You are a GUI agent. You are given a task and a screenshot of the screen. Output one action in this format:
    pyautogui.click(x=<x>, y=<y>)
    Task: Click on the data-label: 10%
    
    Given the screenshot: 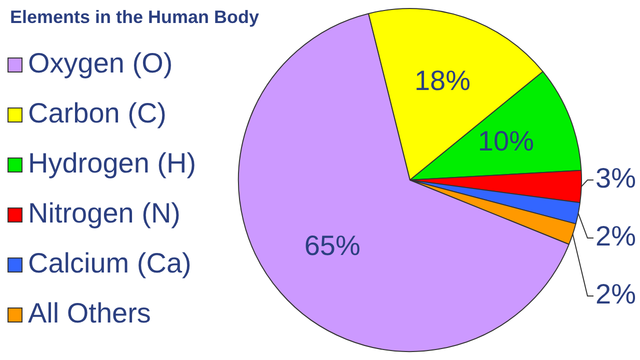 What is the action you would take?
    pyautogui.click(x=506, y=141)
    